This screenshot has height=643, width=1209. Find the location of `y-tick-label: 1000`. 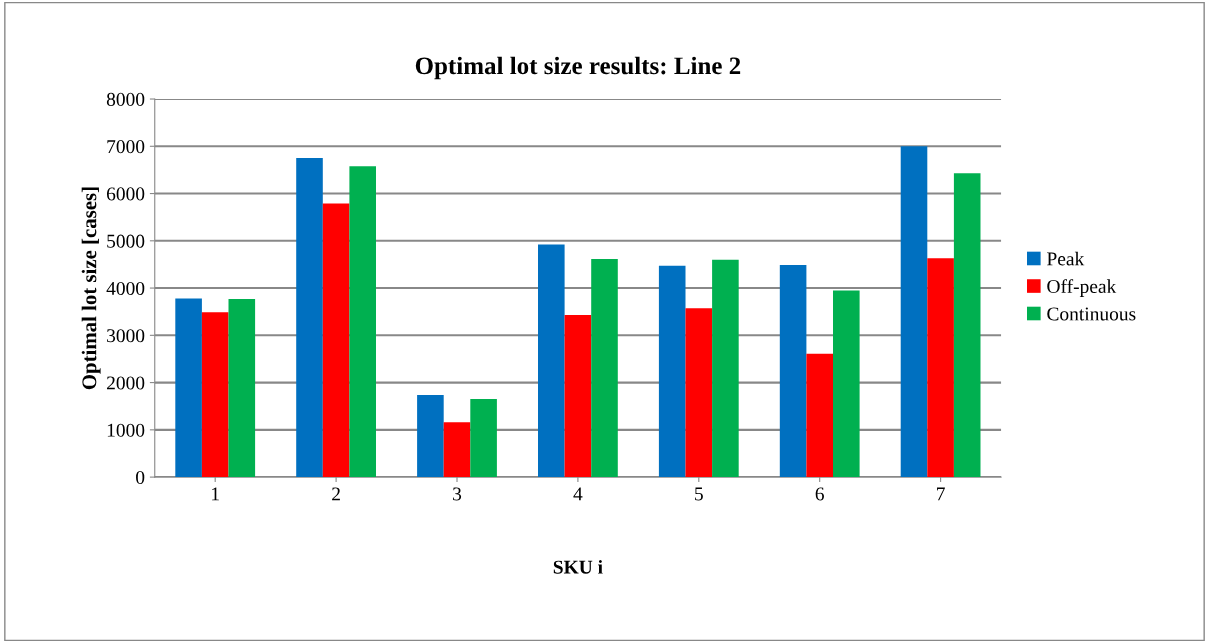

y-tick-label: 1000 is located at coordinates (126, 430).